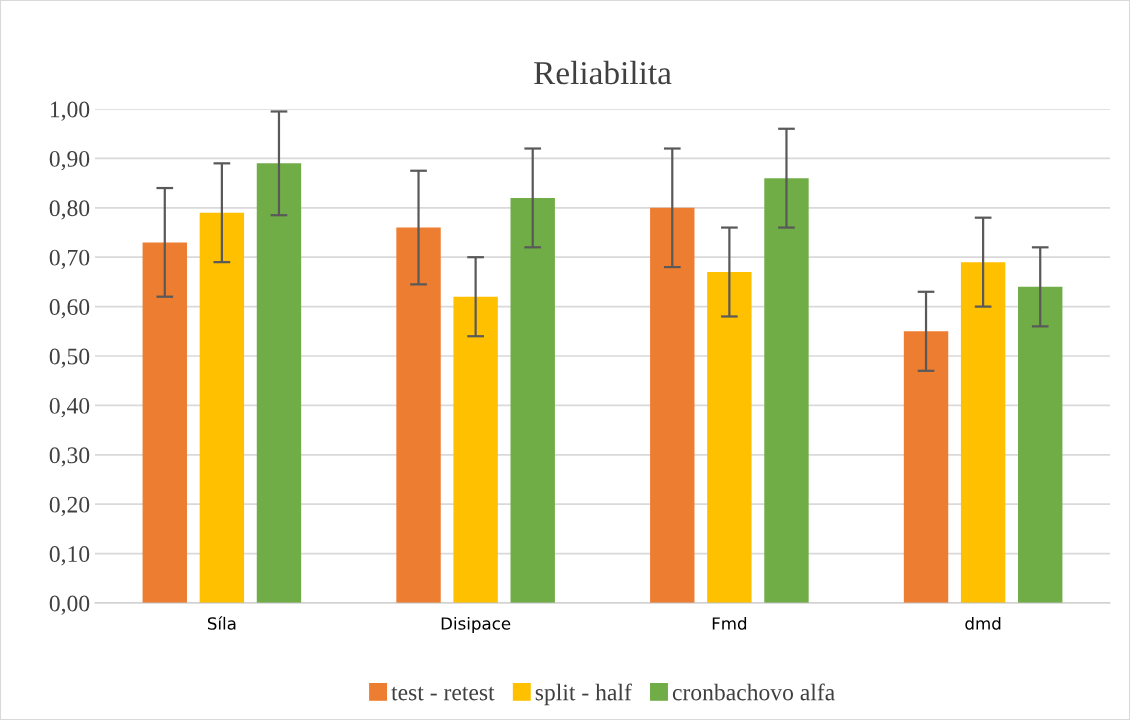  Describe the element at coordinates (69, 309) in the screenshot. I see `y-tick-label: 0,60` at that location.